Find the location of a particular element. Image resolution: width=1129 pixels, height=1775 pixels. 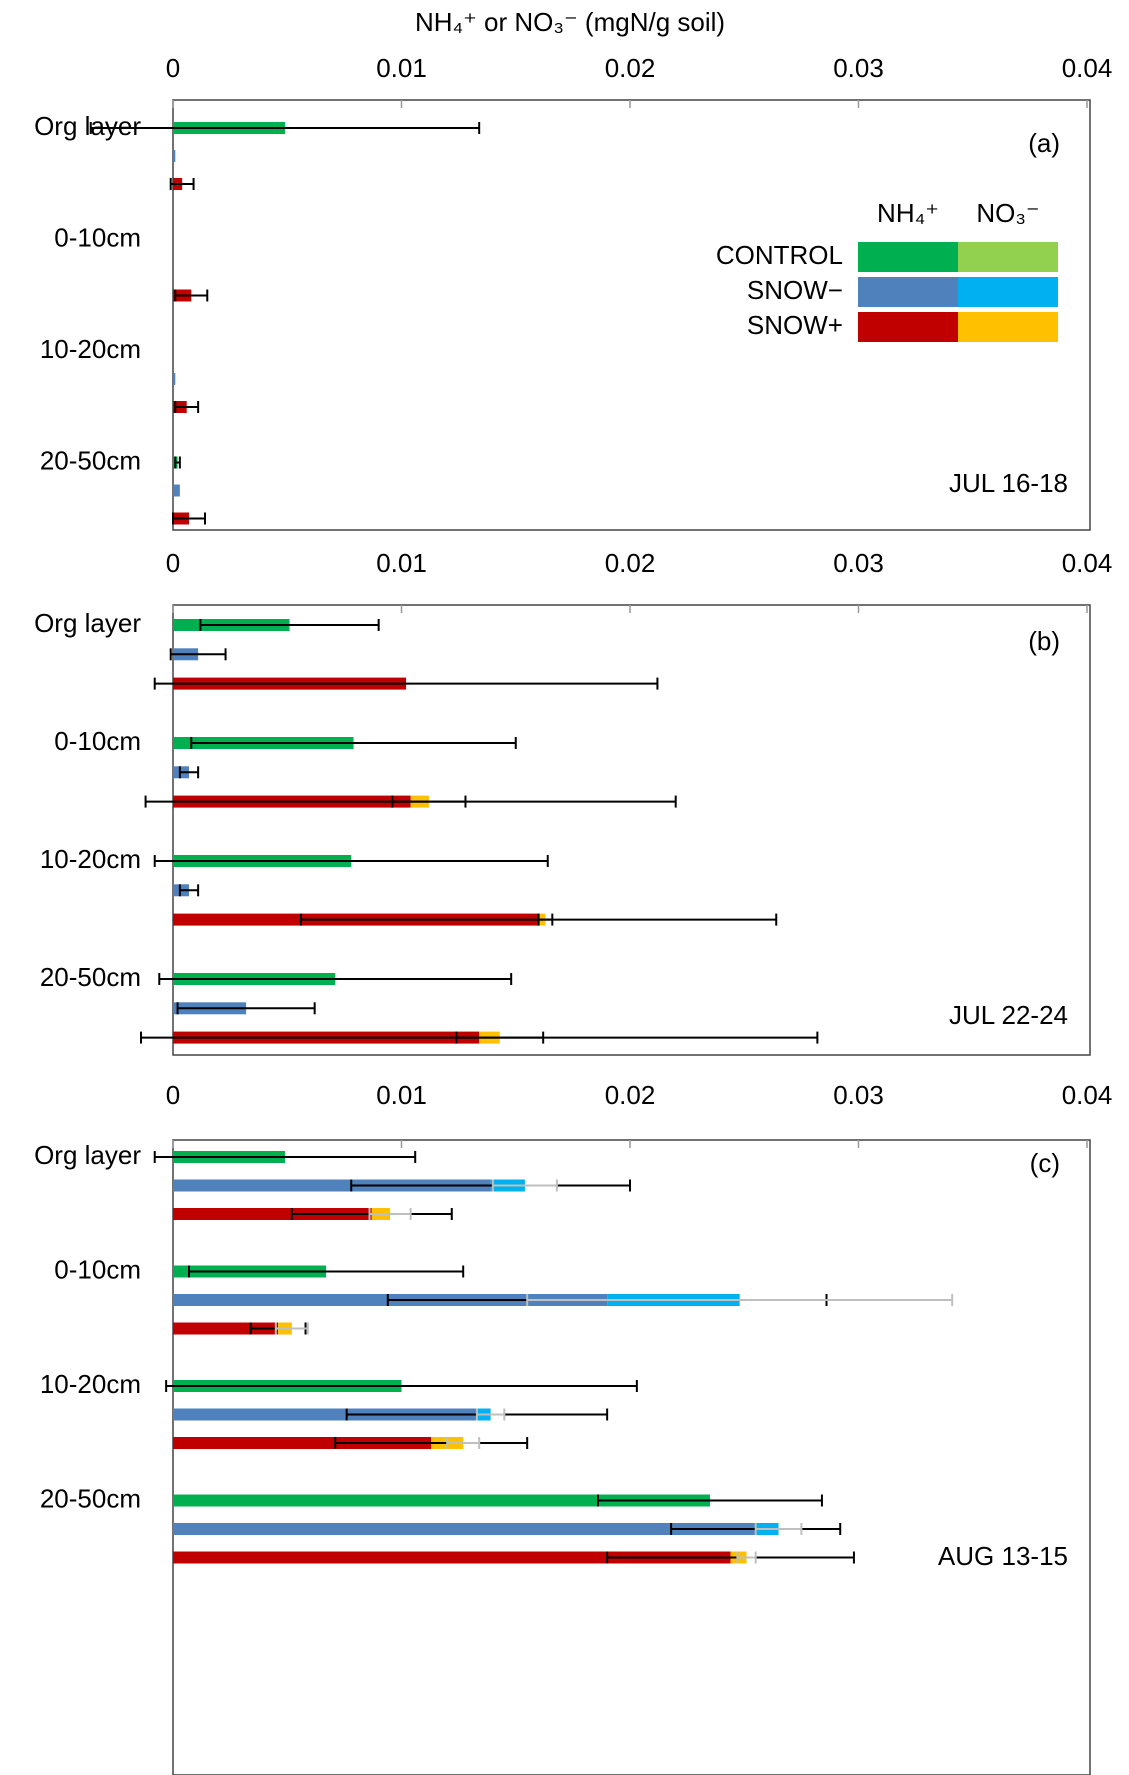

panel-label: (a) is located at coordinates (1044, 143).